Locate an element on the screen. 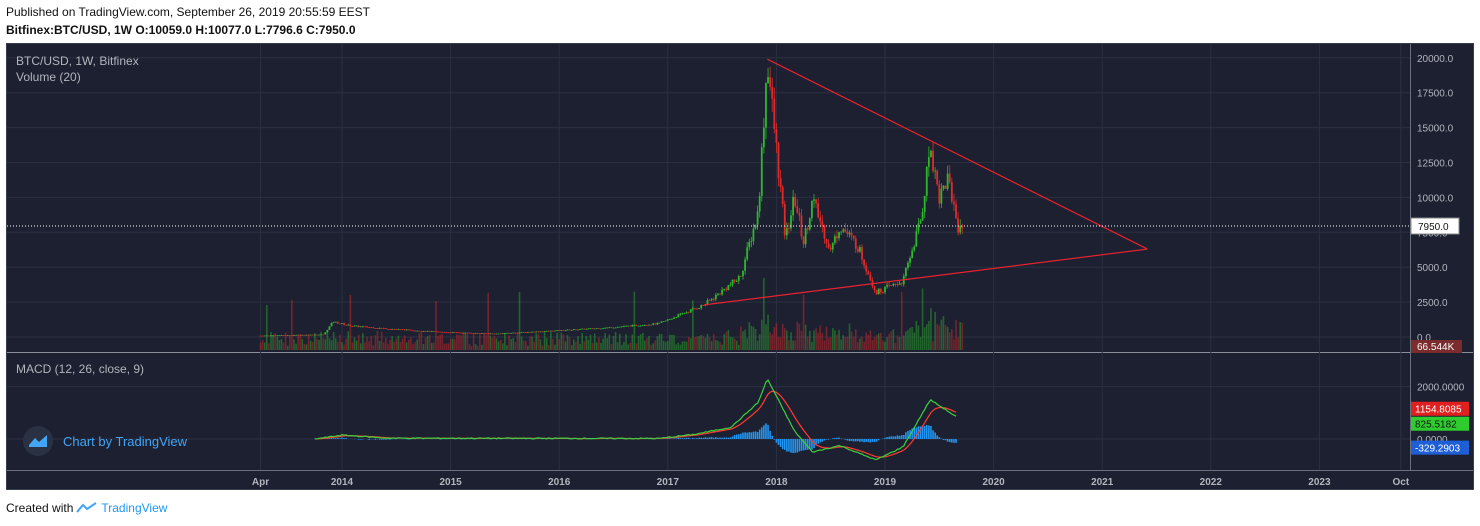 This screenshot has height=526, width=1480. footer-brand: TradingView is located at coordinates (134, 508).